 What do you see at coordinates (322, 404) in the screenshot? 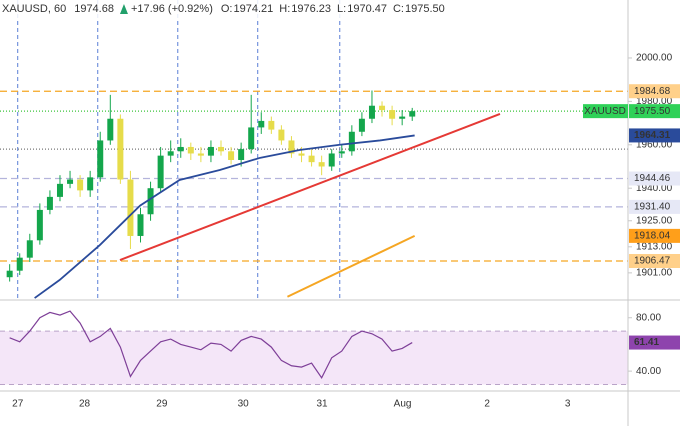
I see `x-tick-label: 31` at bounding box center [322, 404].